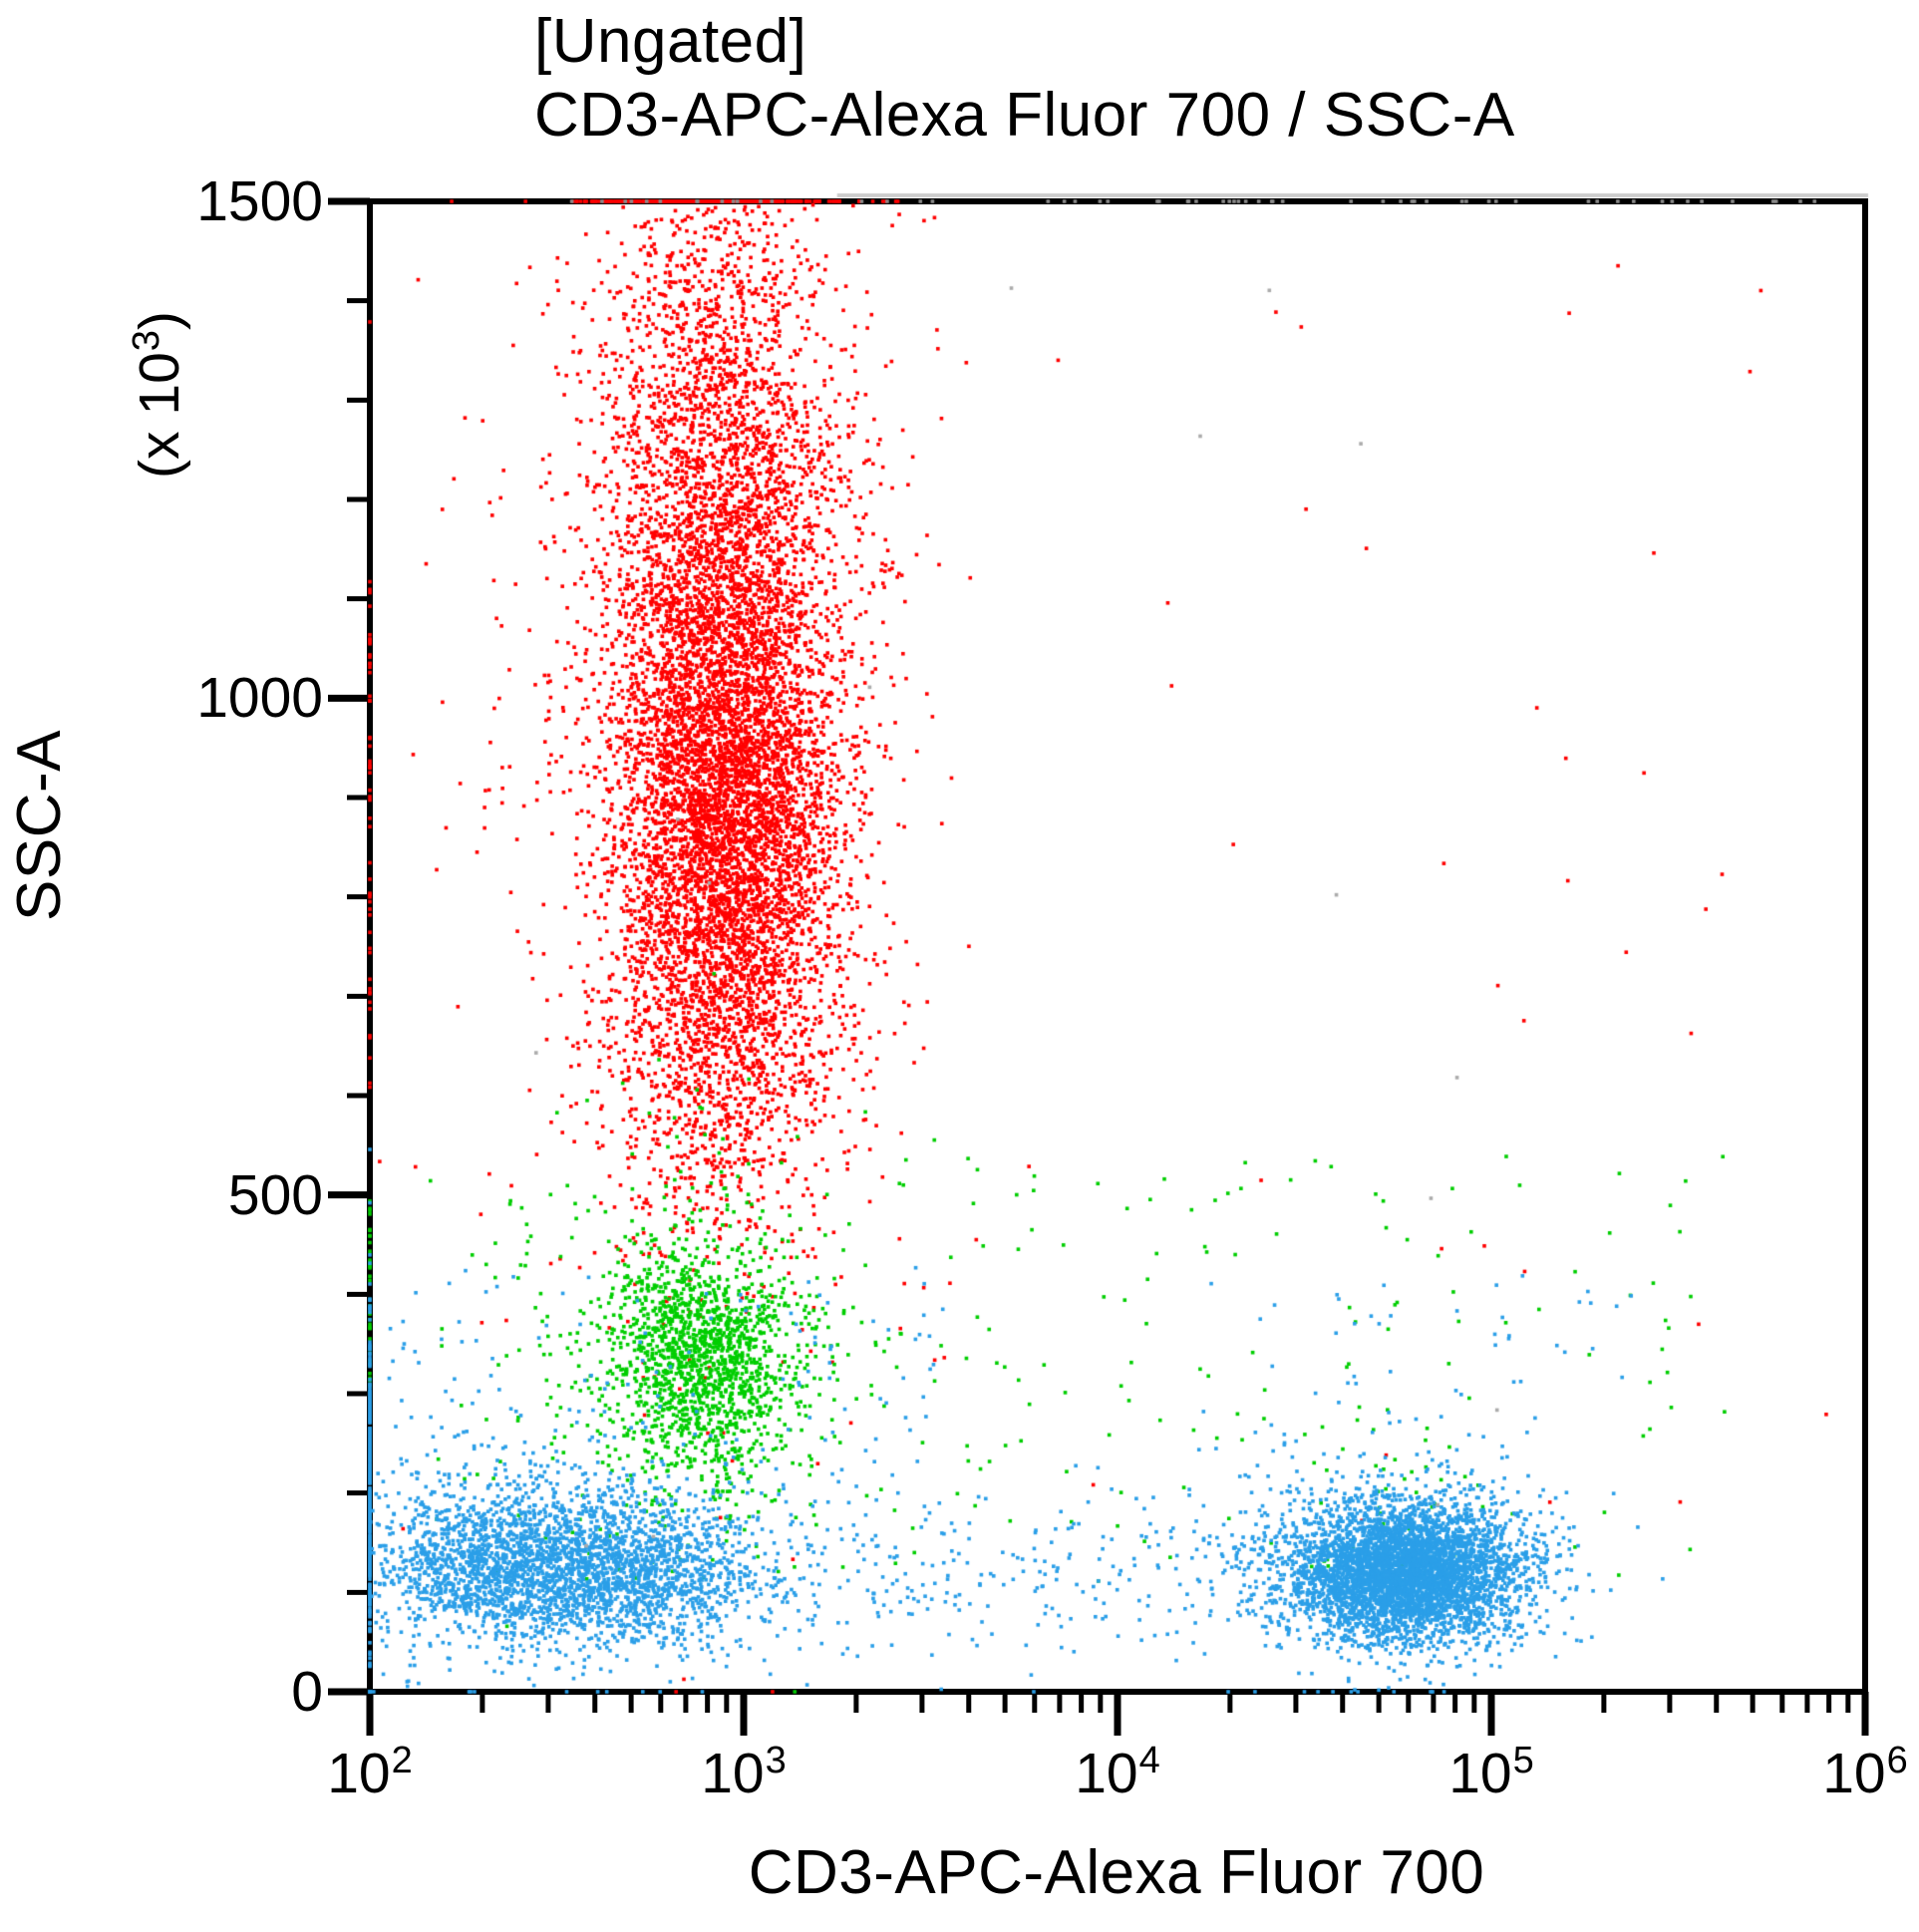 This screenshot has height=1932, width=1919. I want to click on y-axis-multiplier-close: ), so click(159, 321).